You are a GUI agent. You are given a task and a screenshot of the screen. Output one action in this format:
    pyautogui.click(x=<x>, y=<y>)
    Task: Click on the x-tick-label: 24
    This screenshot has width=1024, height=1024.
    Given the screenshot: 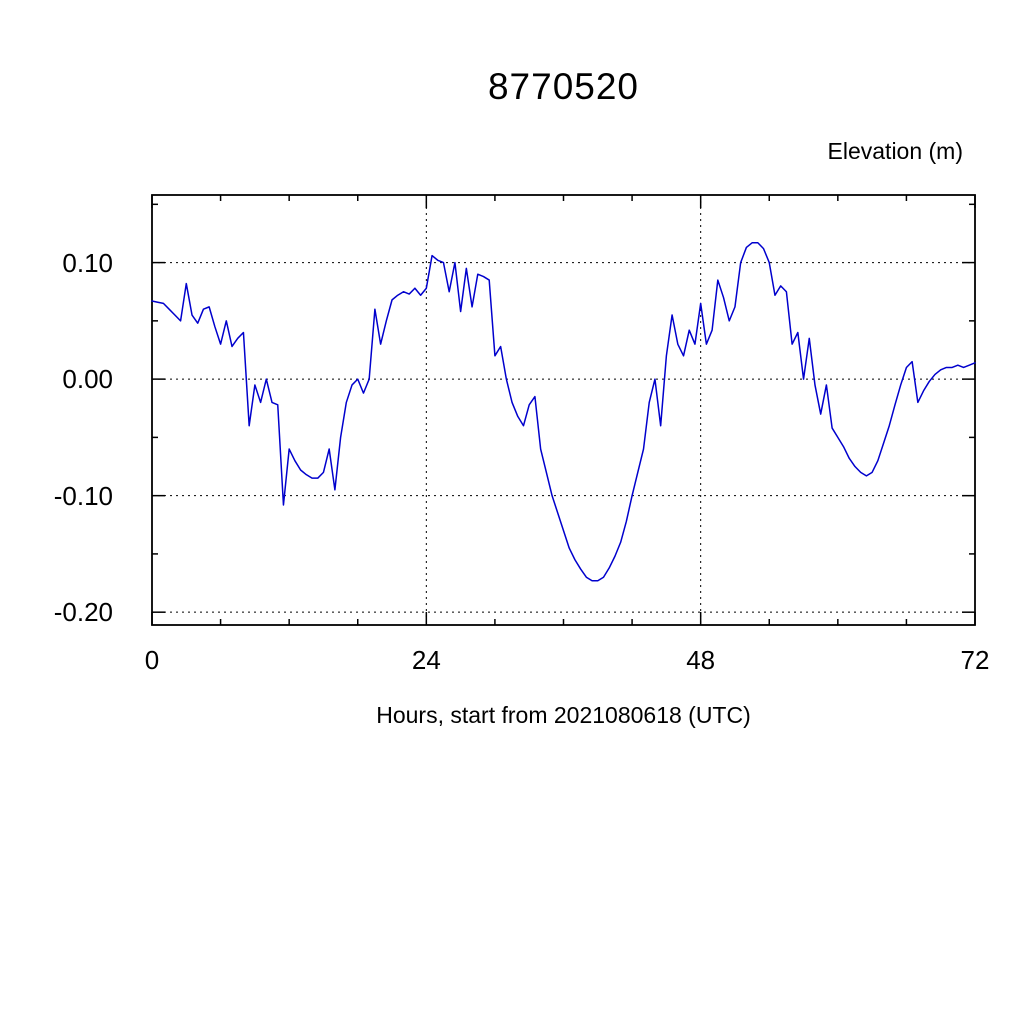 What is the action you would take?
    pyautogui.click(x=426, y=660)
    